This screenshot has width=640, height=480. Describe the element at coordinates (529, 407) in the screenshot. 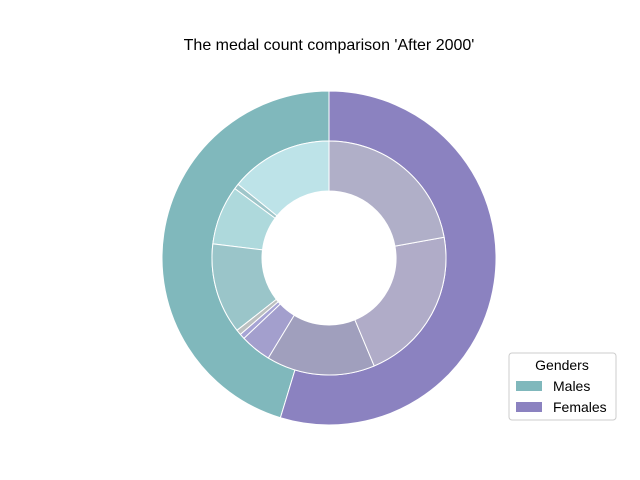

I see `legend-swatch-females` at that location.